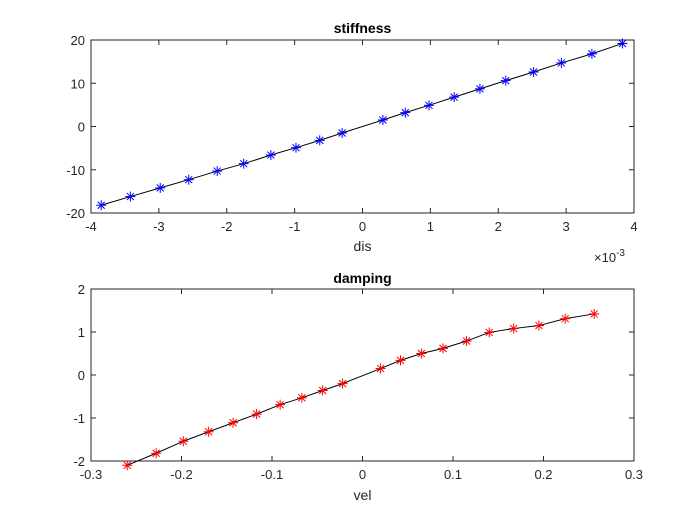 The height and width of the screenshot is (525, 700). What do you see at coordinates (91, 474) in the screenshot?
I see `damping-xtick-label: -0.3` at bounding box center [91, 474].